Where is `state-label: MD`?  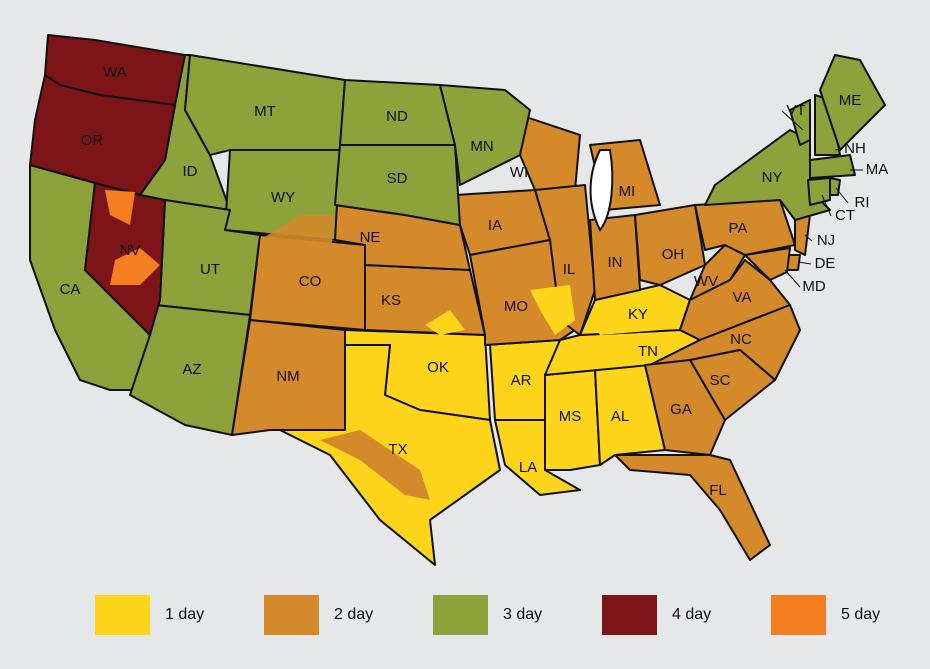 state-label: MD is located at coordinates (813, 286).